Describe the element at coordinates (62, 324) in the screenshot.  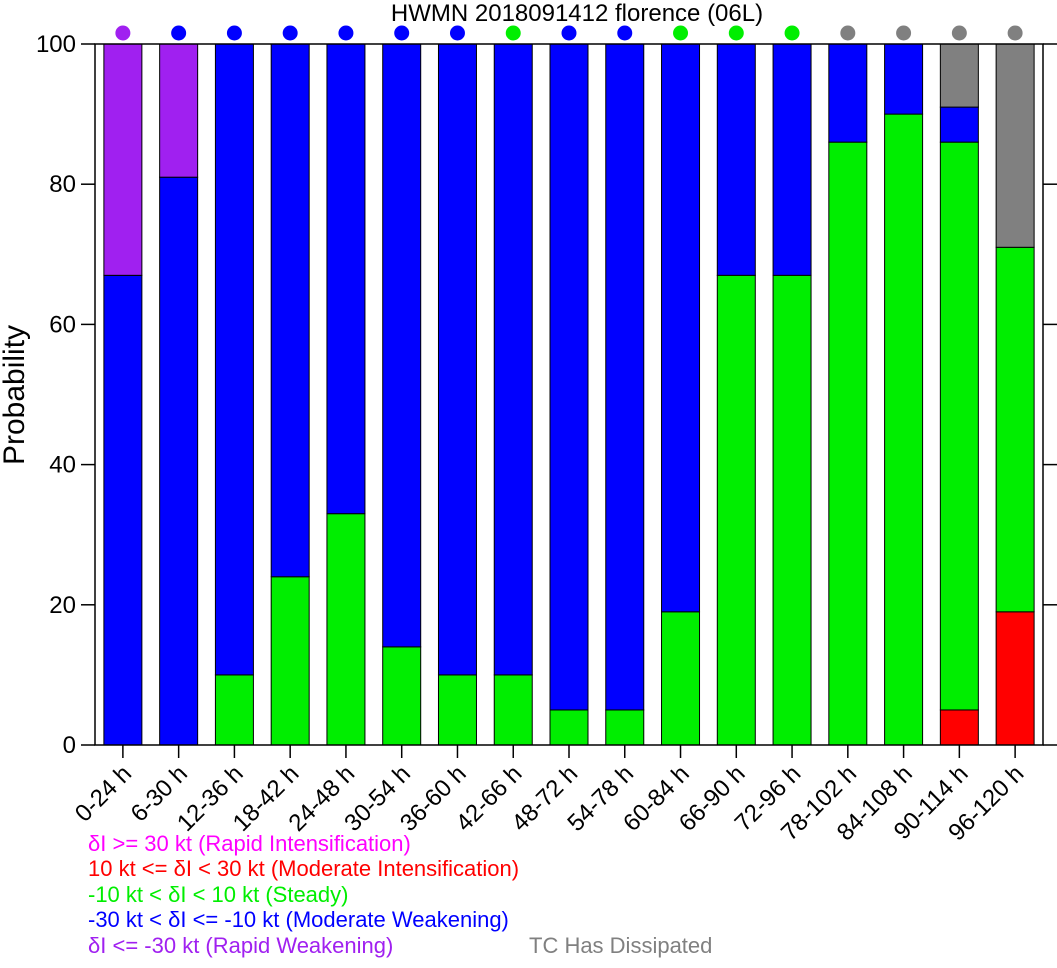
I see `y-tick-label-60: 60` at that location.